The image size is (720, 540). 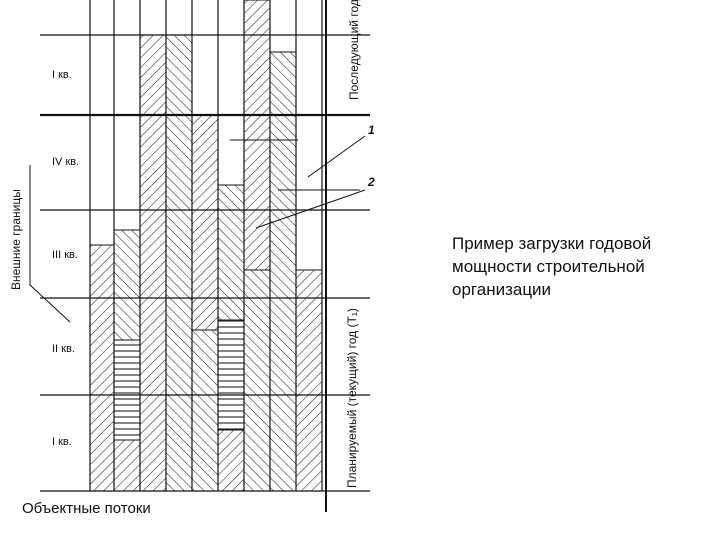 I want to click on quarter-label-q3: III кв., so click(x=65, y=255).